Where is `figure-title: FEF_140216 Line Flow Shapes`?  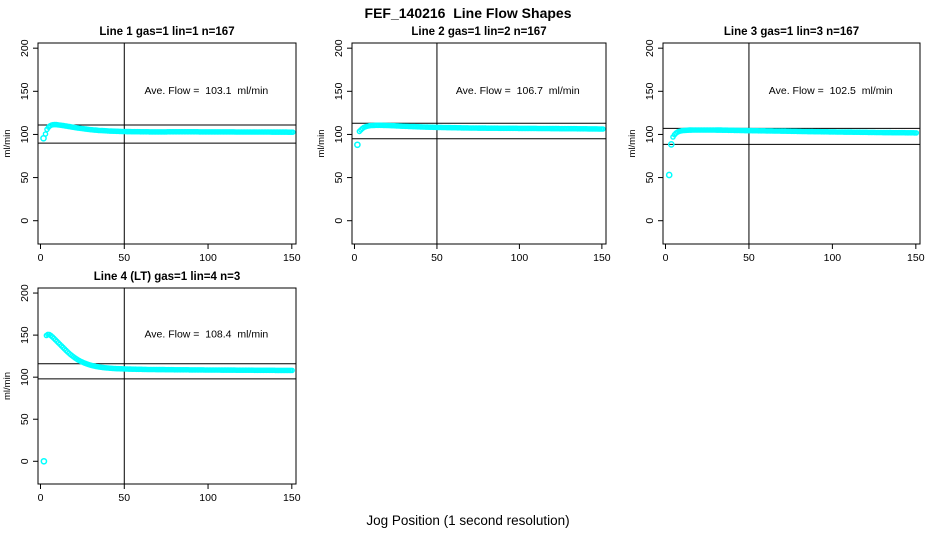
figure-title: FEF_140216 Line Flow Shapes is located at coordinates (468, 13).